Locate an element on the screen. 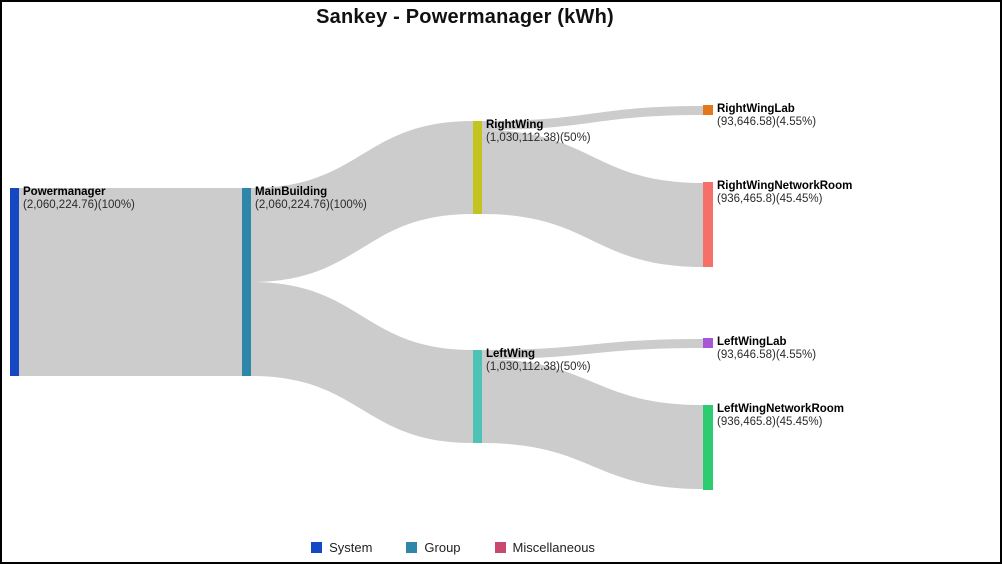 This screenshot has width=1002, height=564. node-name: LeftWing is located at coordinates (511, 354).